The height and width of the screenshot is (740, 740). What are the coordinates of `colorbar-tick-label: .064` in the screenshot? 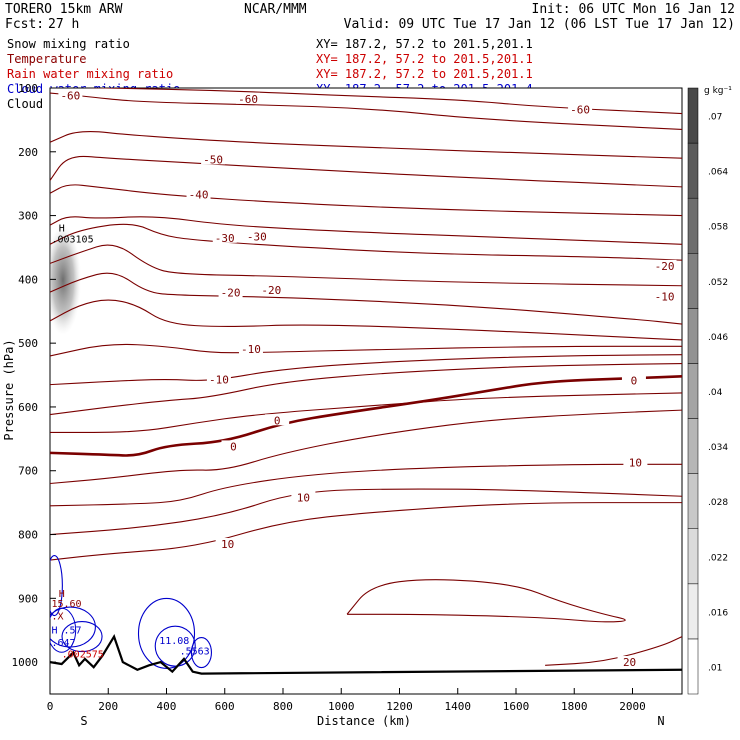 It's located at (718, 173).